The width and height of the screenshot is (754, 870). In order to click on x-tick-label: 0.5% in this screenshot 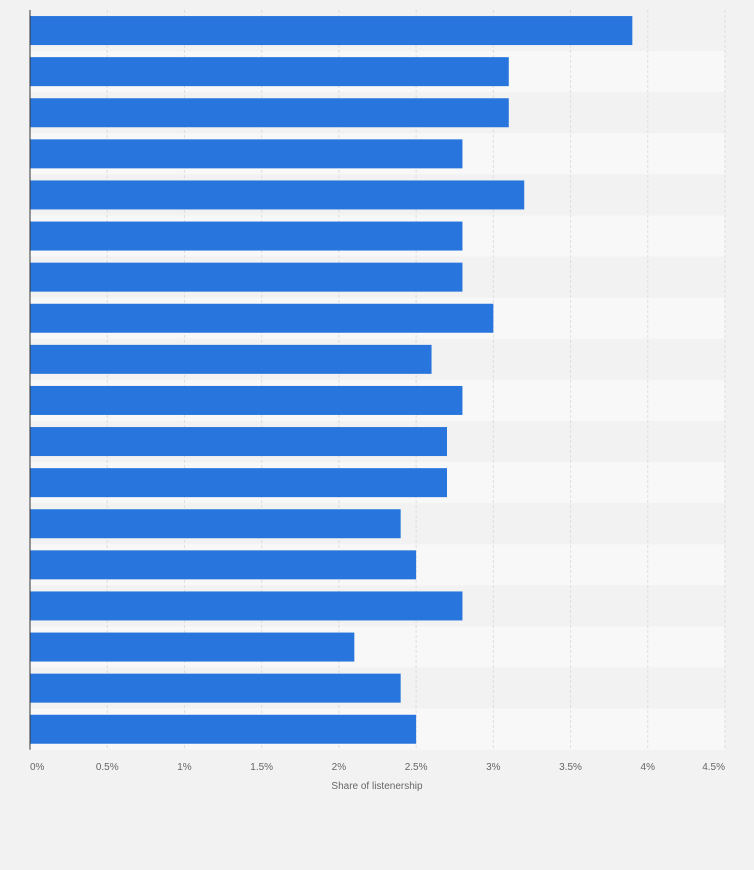, I will do `click(107, 767)`.